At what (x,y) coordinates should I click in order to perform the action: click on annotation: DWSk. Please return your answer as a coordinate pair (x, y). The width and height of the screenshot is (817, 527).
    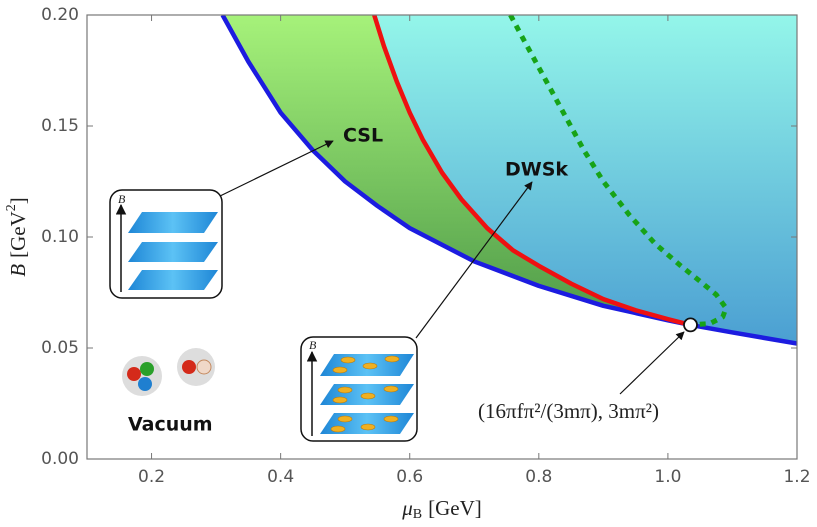
    Looking at the image, I should click on (536, 170).